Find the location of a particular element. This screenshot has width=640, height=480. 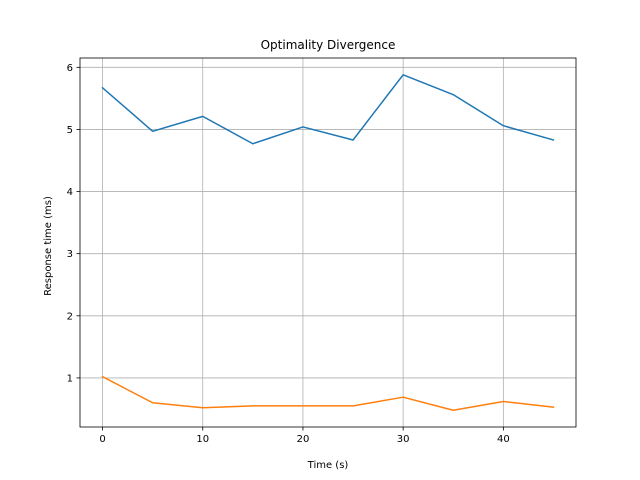

x-axis-label: Time (s) is located at coordinates (328, 465).